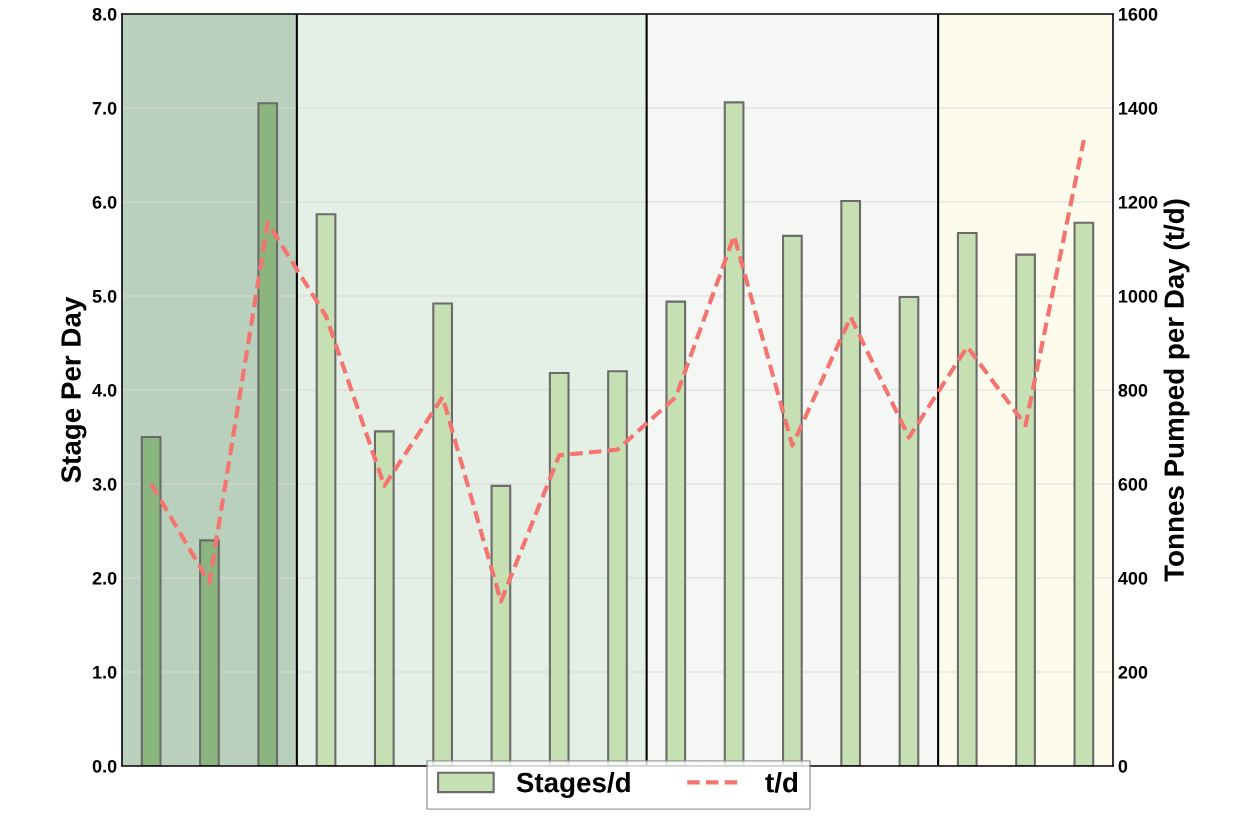 Image resolution: width=1237 pixels, height=823 pixels. Describe the element at coordinates (1138, 202) in the screenshot. I see `y2-tick-label: 1200` at that location.